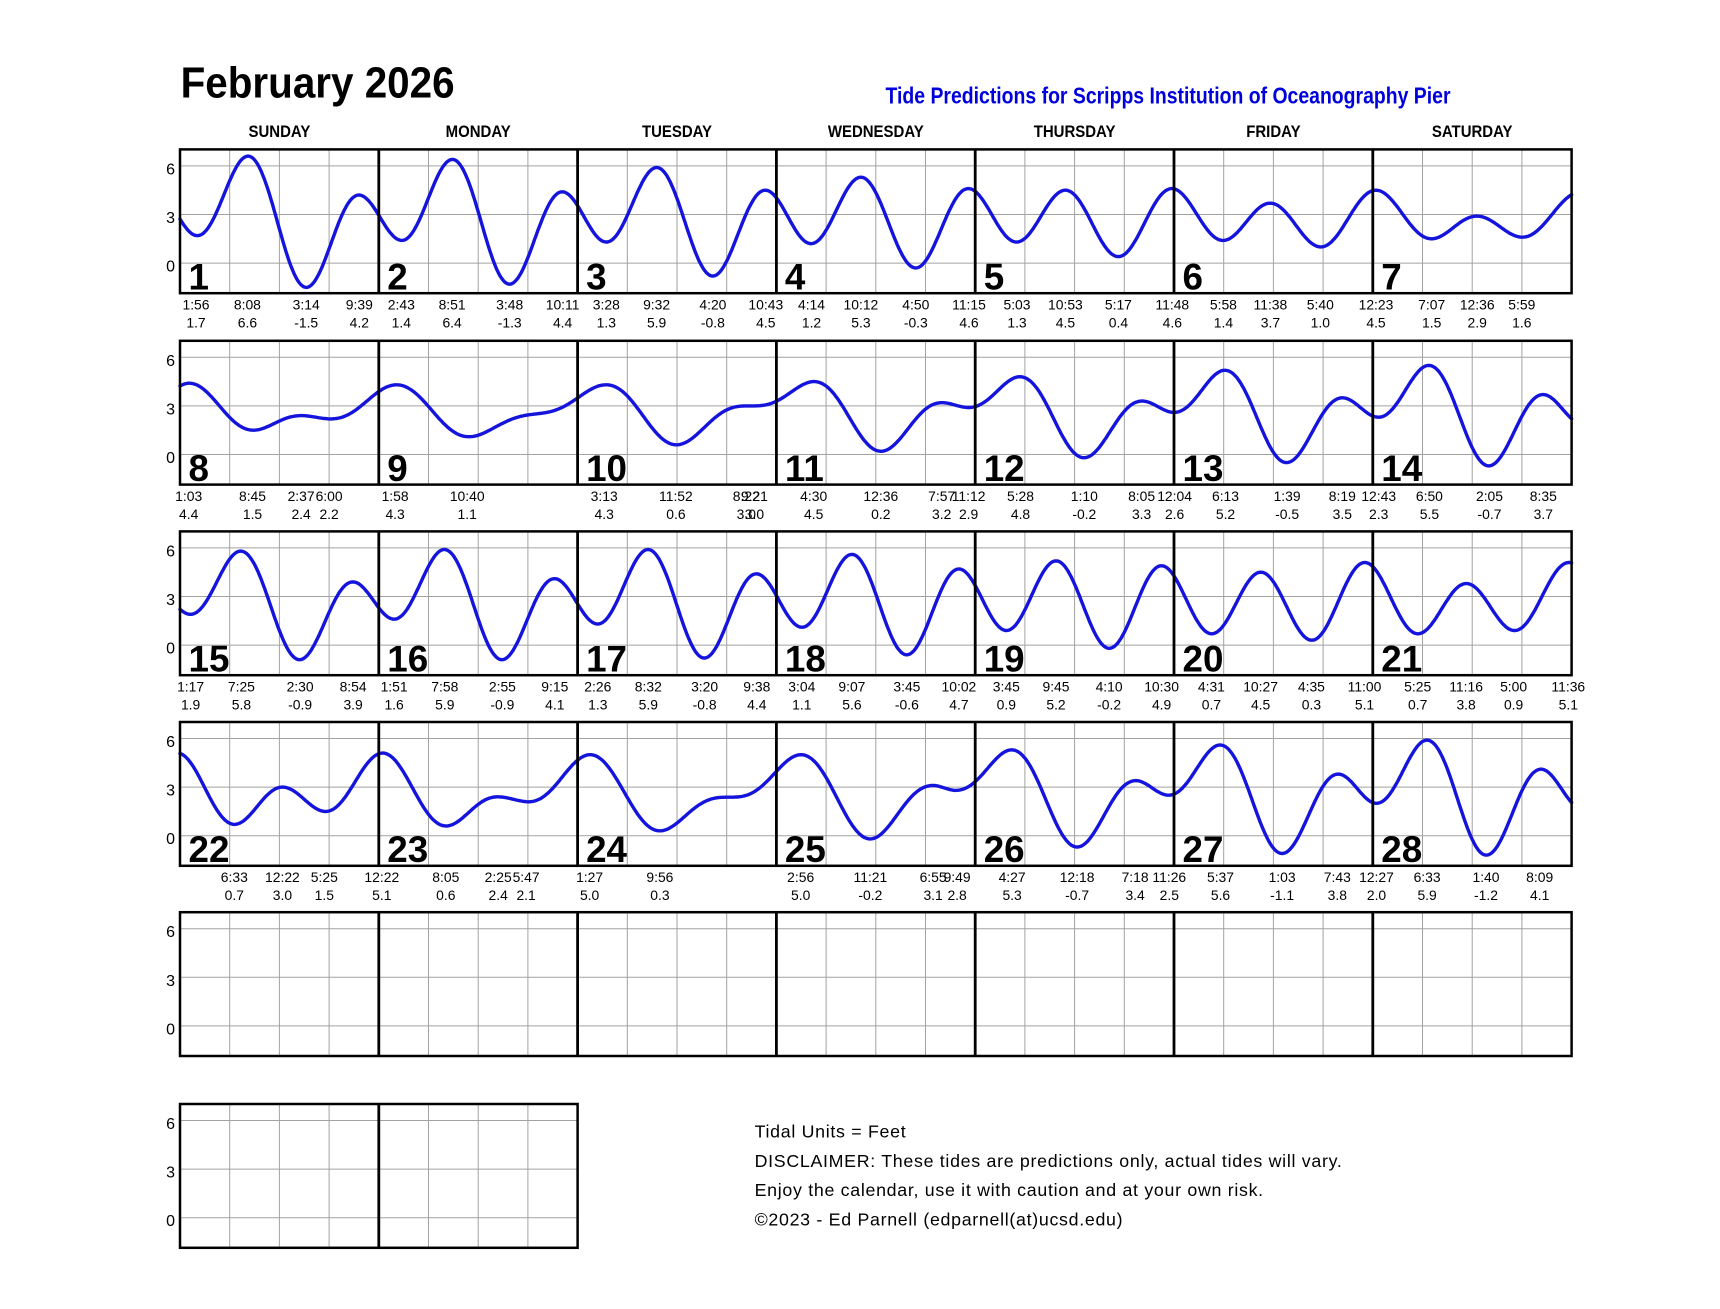 Image resolution: width=1720 pixels, height=1309 pixels. I want to click on svg-text: 7:07, so click(1431, 304).